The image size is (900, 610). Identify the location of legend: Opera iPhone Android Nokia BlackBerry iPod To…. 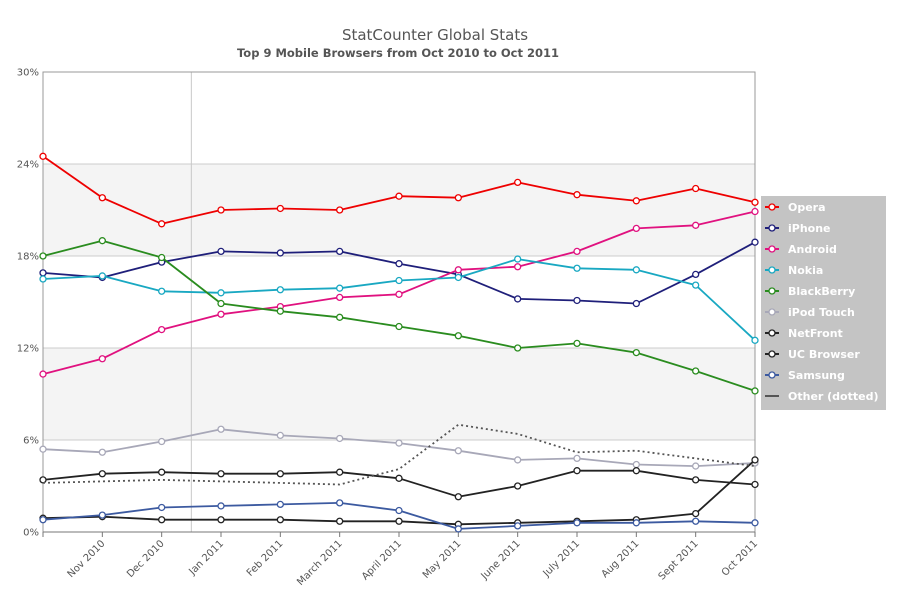
(823, 303).